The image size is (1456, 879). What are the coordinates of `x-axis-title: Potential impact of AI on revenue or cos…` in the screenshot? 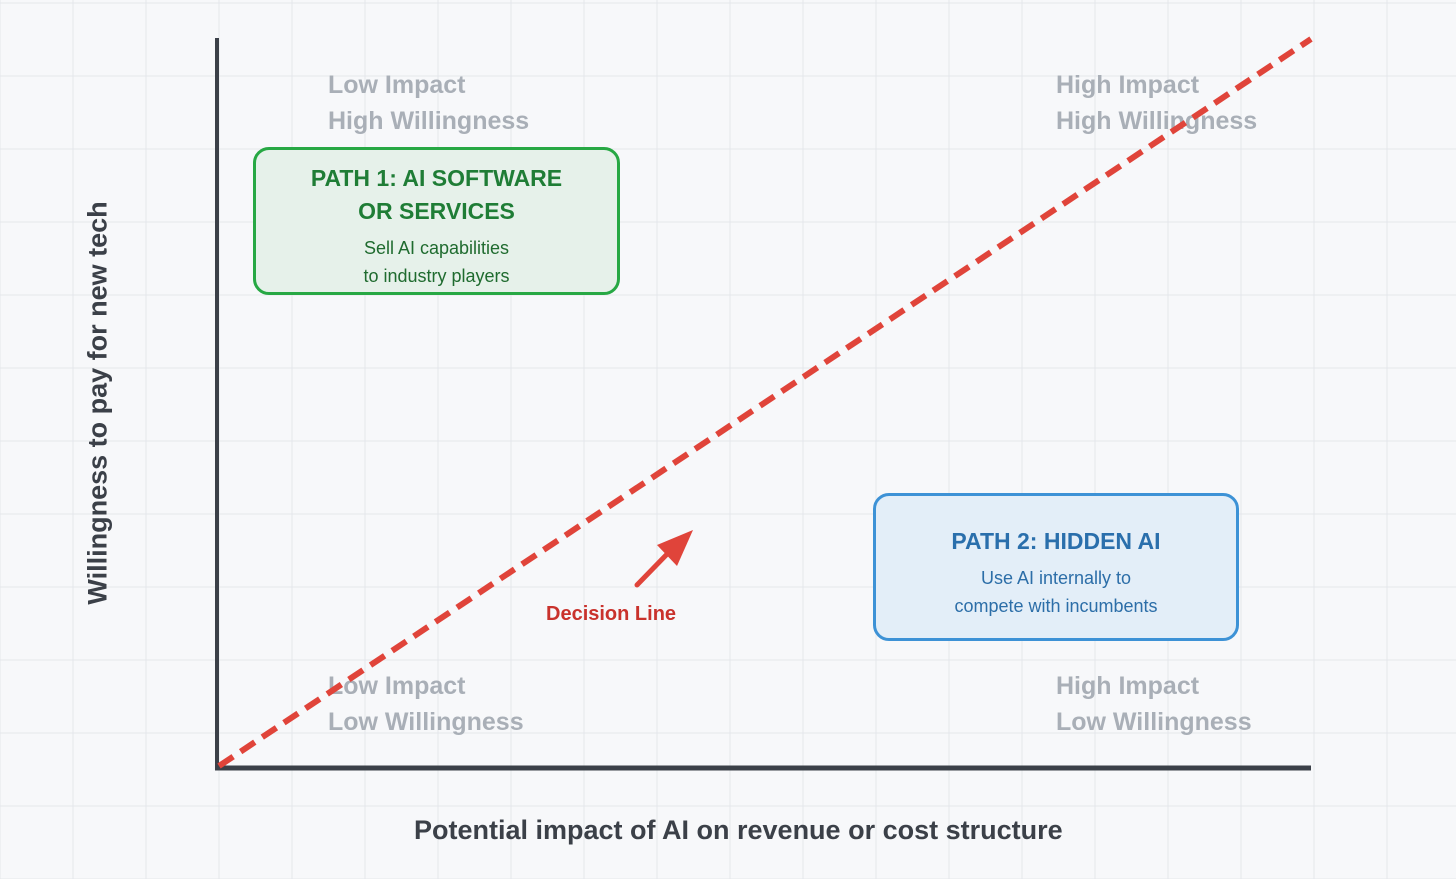 It's located at (738, 830).